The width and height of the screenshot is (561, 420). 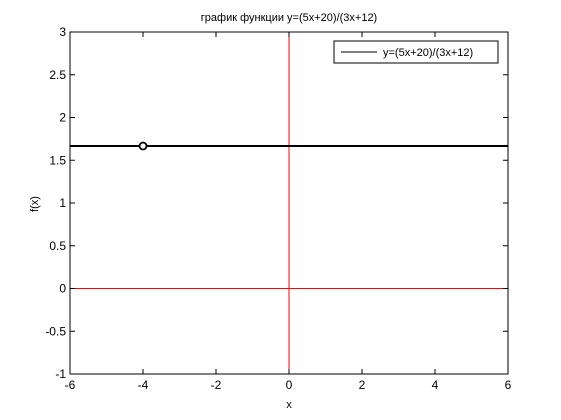 I want to click on chart-title: график функции y=(5x+20)/(3x+12), so click(x=289, y=18).